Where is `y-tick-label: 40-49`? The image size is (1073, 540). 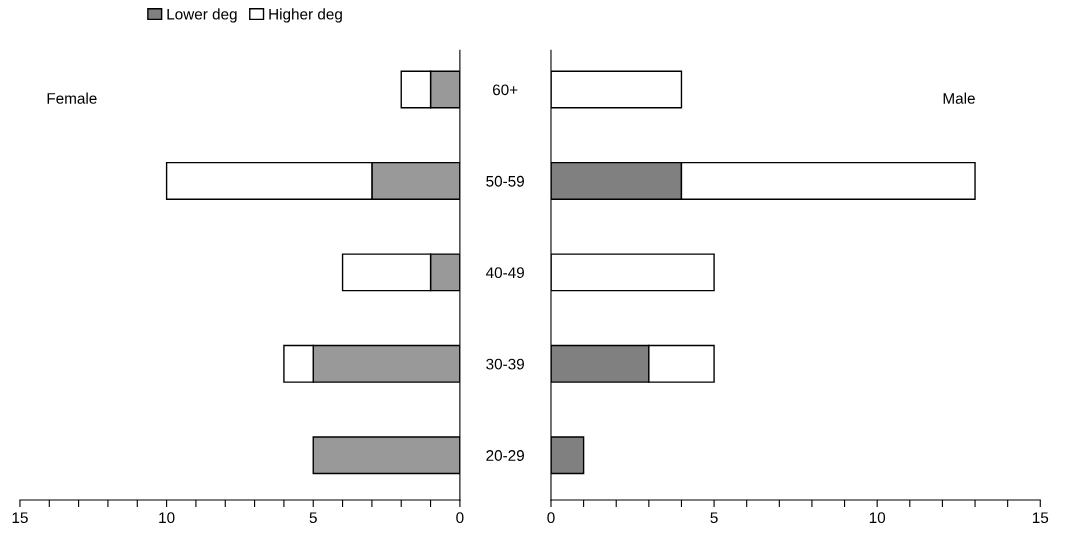
y-tick-label: 40-49 is located at coordinates (504, 273).